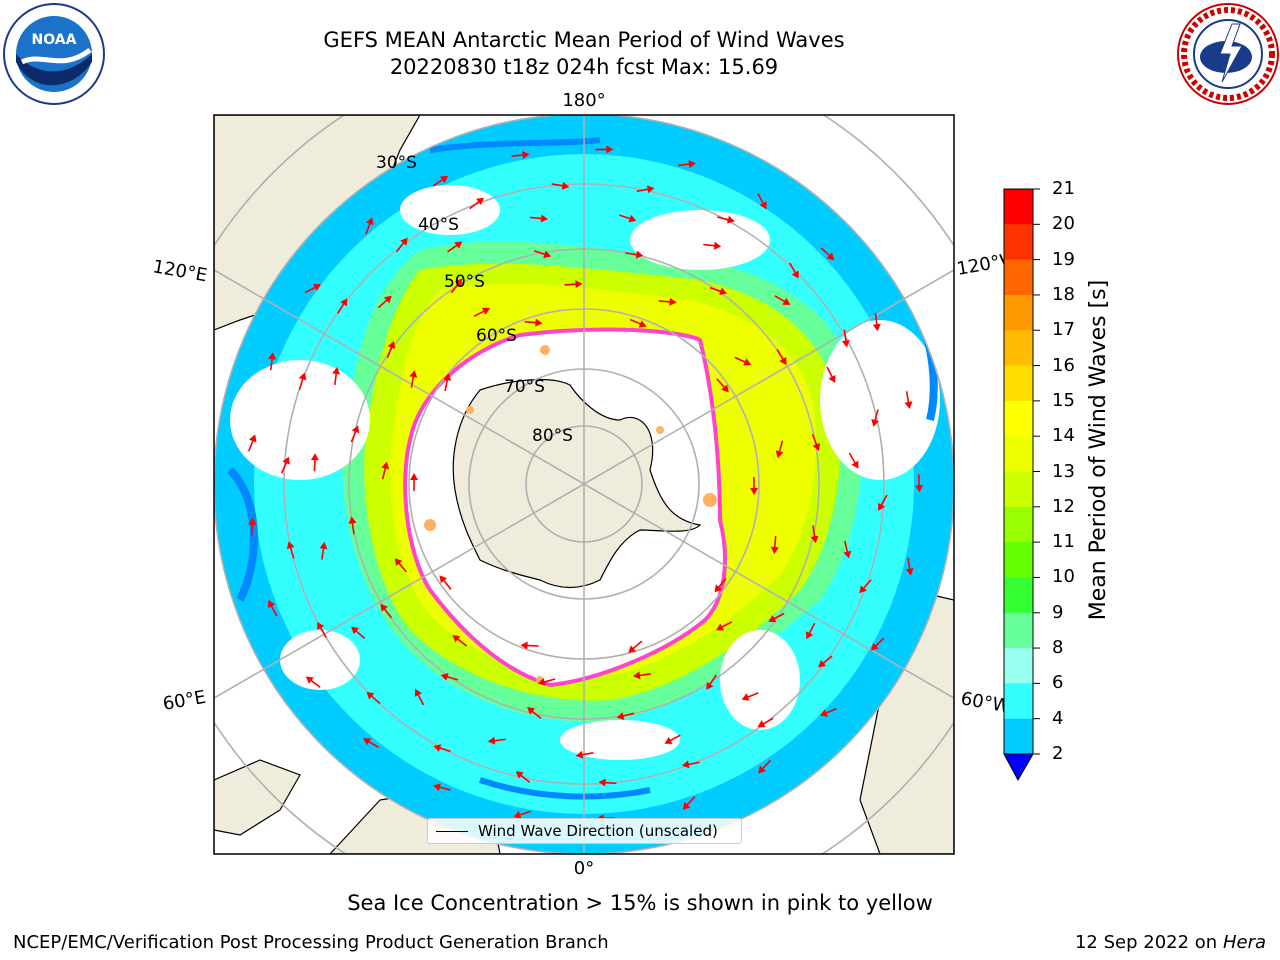 The width and height of the screenshot is (1280, 960). I want to click on colorbar-tick-label: 15, so click(1063, 400).